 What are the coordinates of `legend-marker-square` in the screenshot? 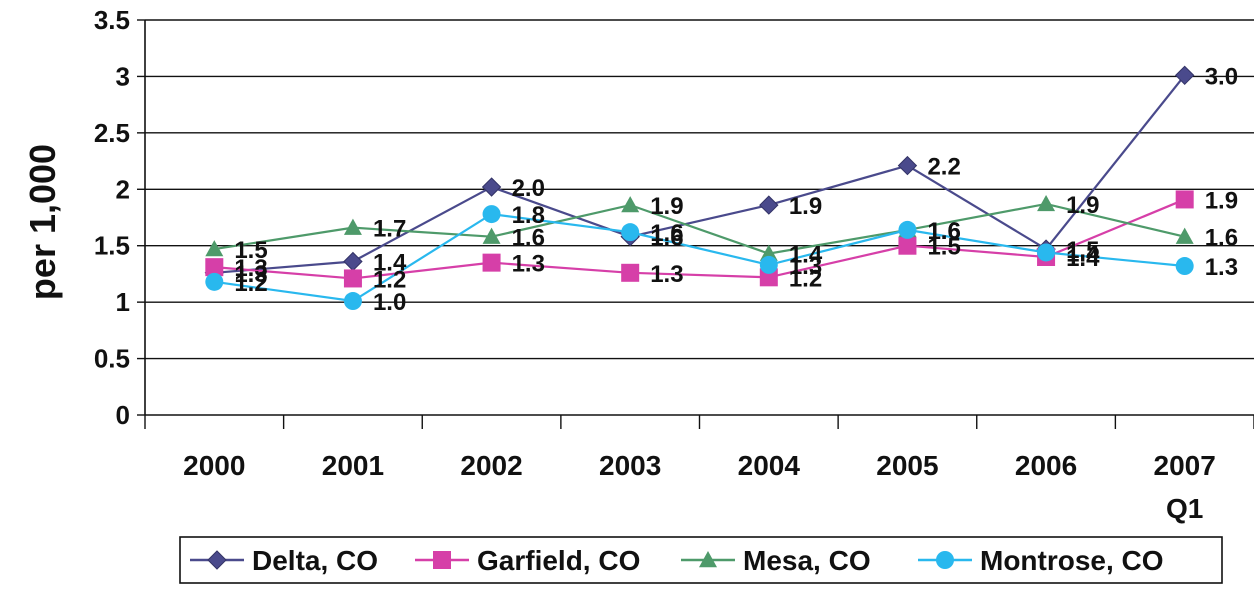 It's located at (442, 560).